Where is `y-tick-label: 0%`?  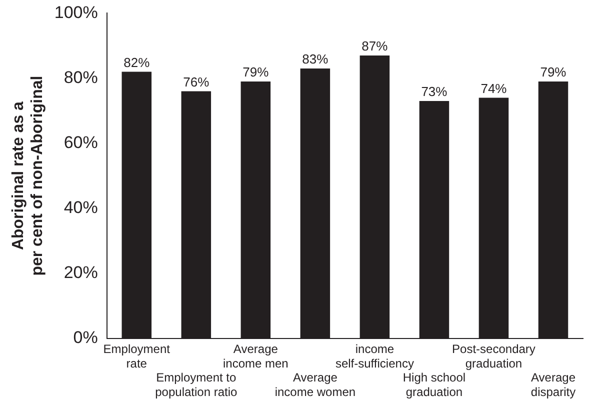 y-tick-label: 0% is located at coordinates (85, 338).